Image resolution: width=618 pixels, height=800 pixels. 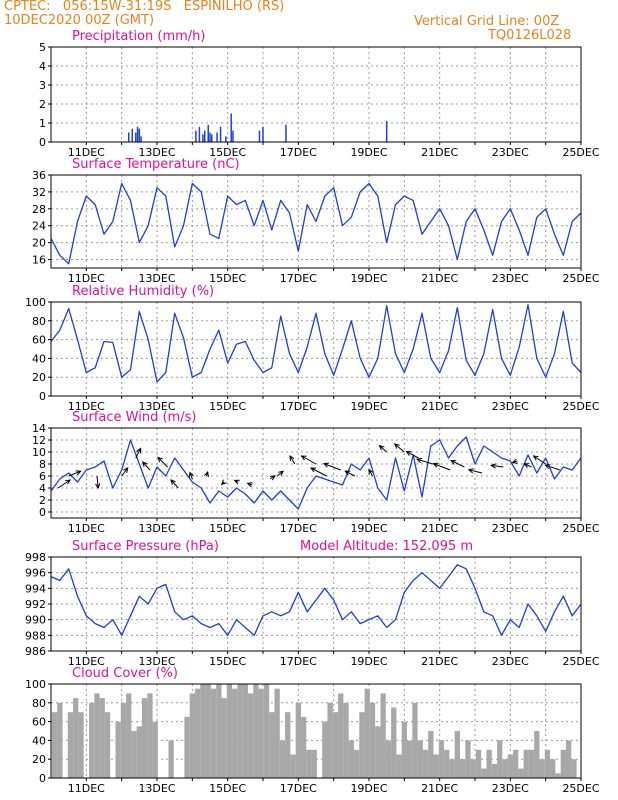 What do you see at coordinates (580, 528) in the screenshot?
I see `wind-xtick-label: 25DEC` at bounding box center [580, 528].